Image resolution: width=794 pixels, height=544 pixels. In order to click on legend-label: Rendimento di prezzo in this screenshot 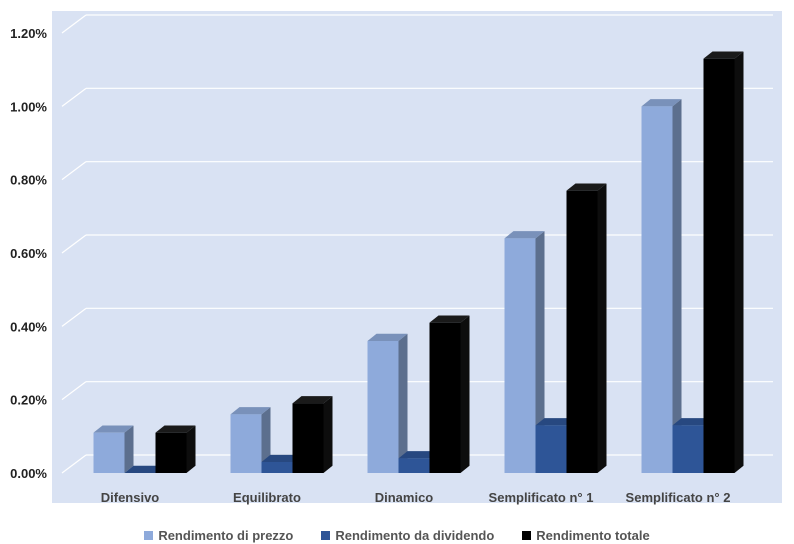, I will do `click(226, 535)`.